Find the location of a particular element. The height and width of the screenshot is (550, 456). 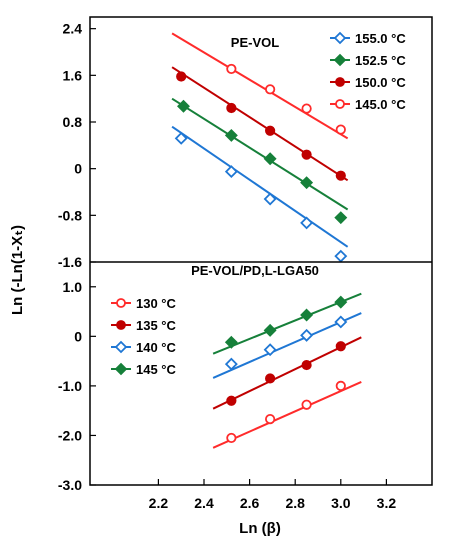

x-tick-label: 3.0 is located at coordinates (341, 503).